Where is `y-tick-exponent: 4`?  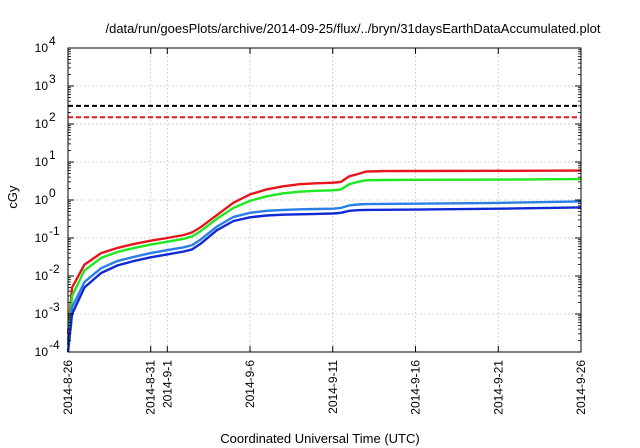
y-tick-exponent: 4 is located at coordinates (52, 41).